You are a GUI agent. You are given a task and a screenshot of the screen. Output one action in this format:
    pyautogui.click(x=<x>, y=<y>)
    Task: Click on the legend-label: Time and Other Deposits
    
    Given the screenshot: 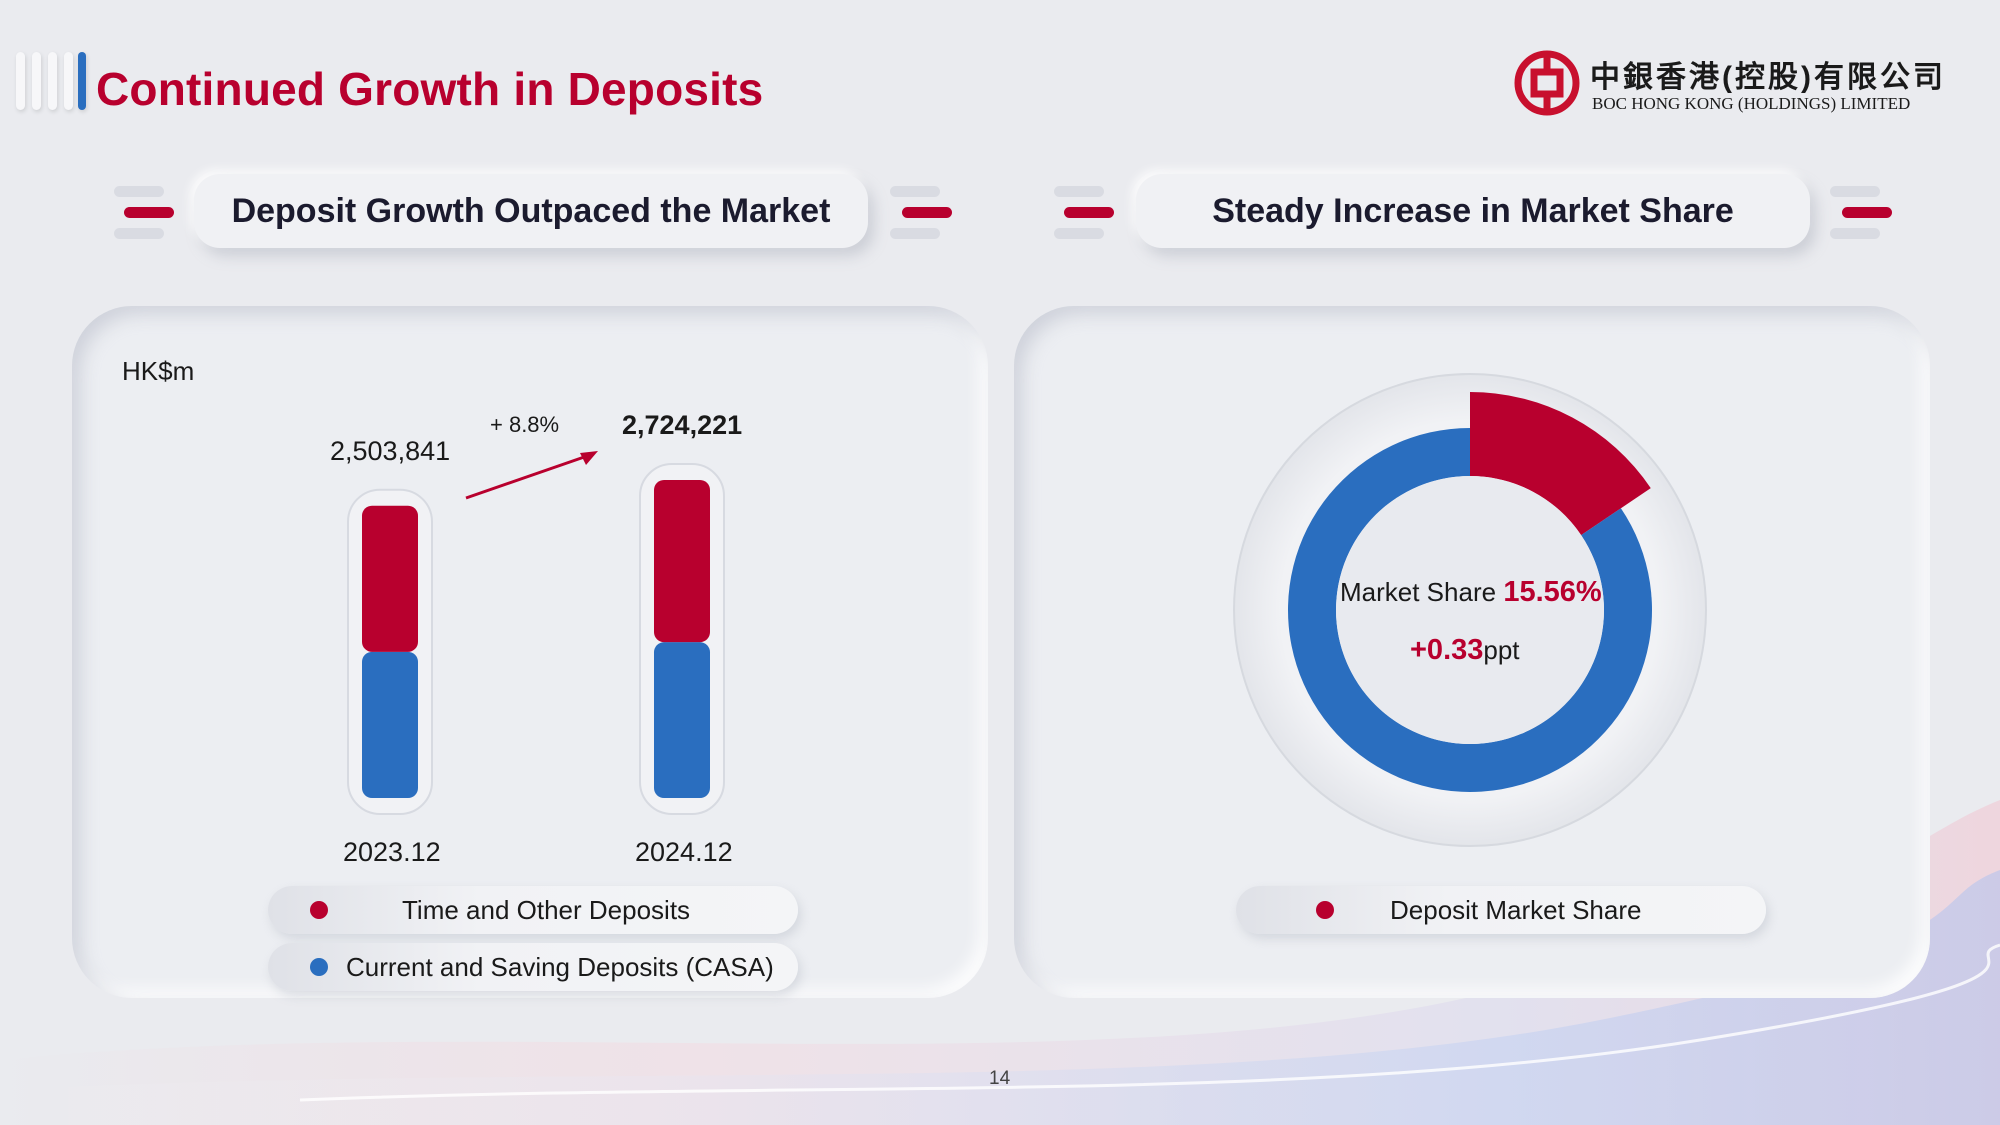 What is the action you would take?
    pyautogui.click(x=546, y=910)
    